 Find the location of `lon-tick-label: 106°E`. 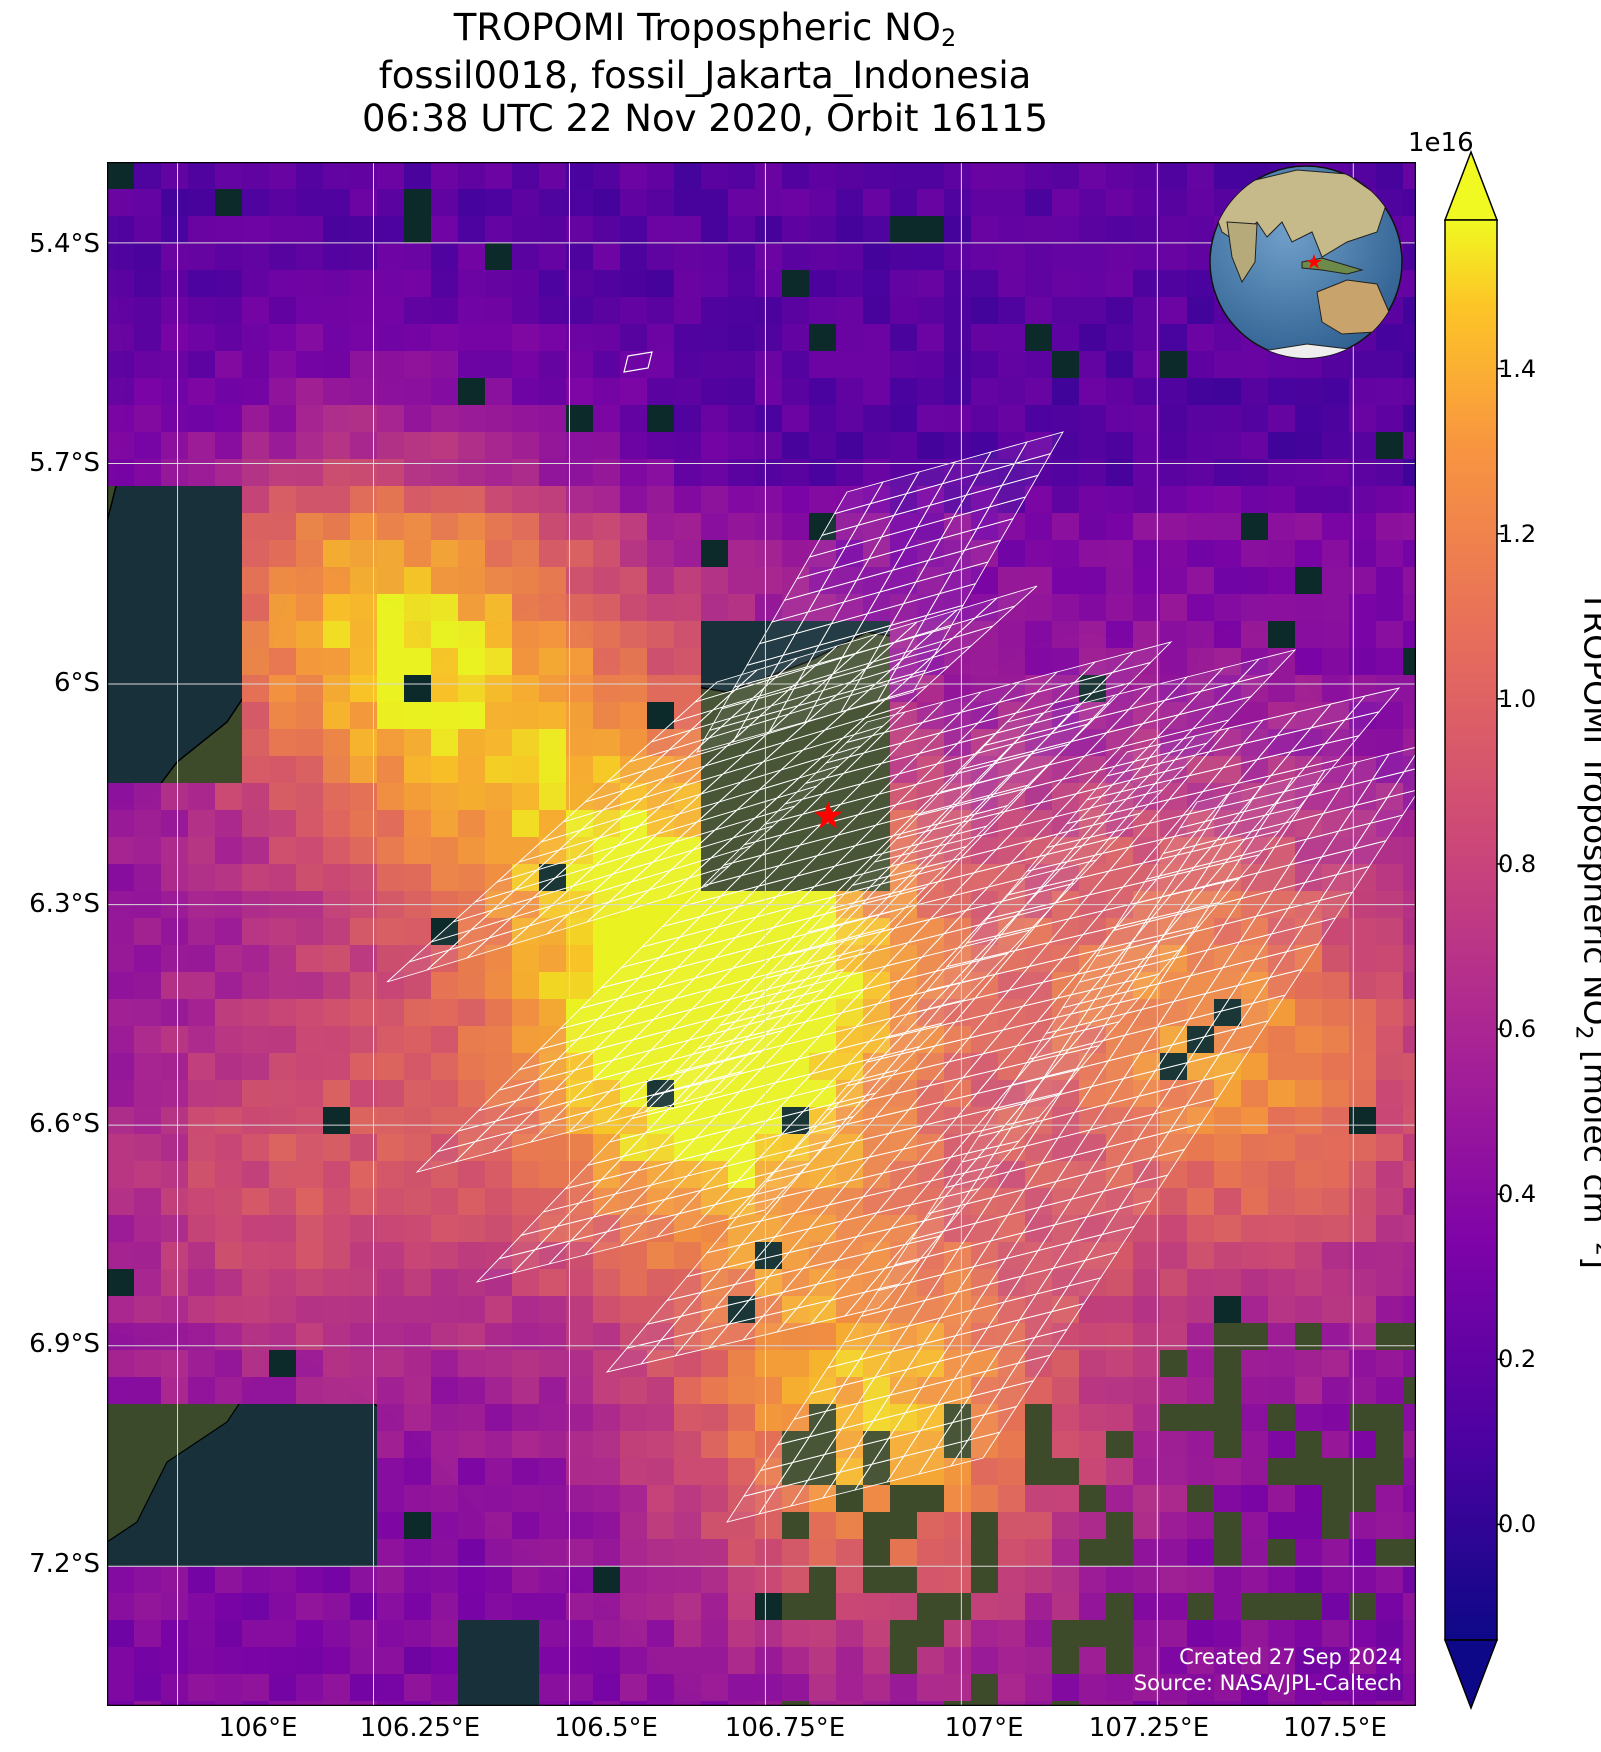

lon-tick-label: 106°E is located at coordinates (258, 1728).